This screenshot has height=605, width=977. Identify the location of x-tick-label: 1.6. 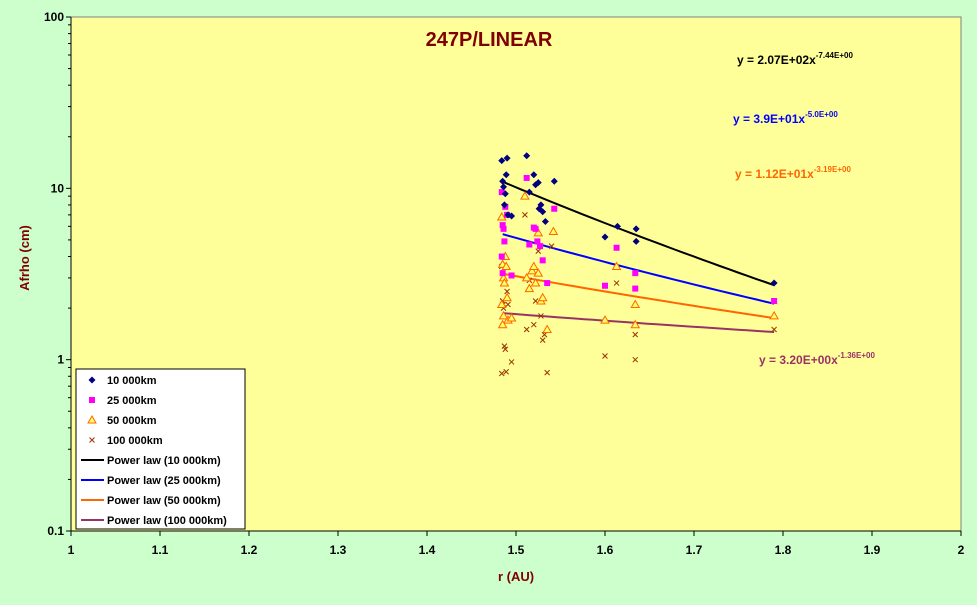
(605, 550).